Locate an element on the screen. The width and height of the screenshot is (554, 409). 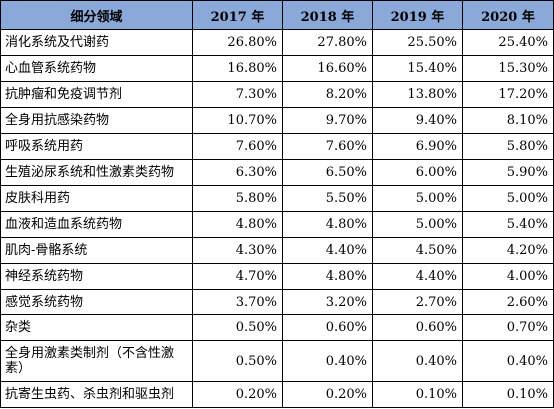
row-value-cell: 7.30% is located at coordinates (237, 94).